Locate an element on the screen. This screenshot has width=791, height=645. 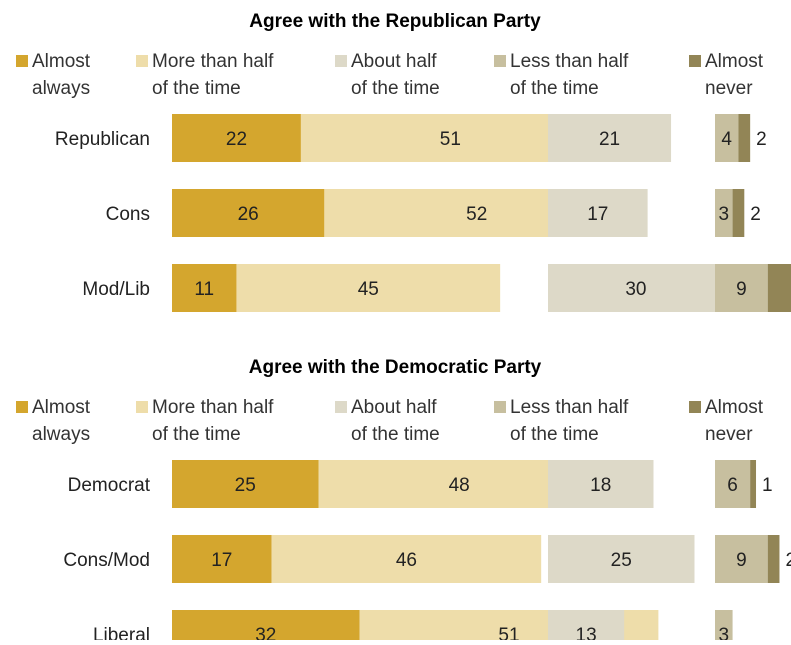
data-label: 26 is located at coordinates (248, 214).